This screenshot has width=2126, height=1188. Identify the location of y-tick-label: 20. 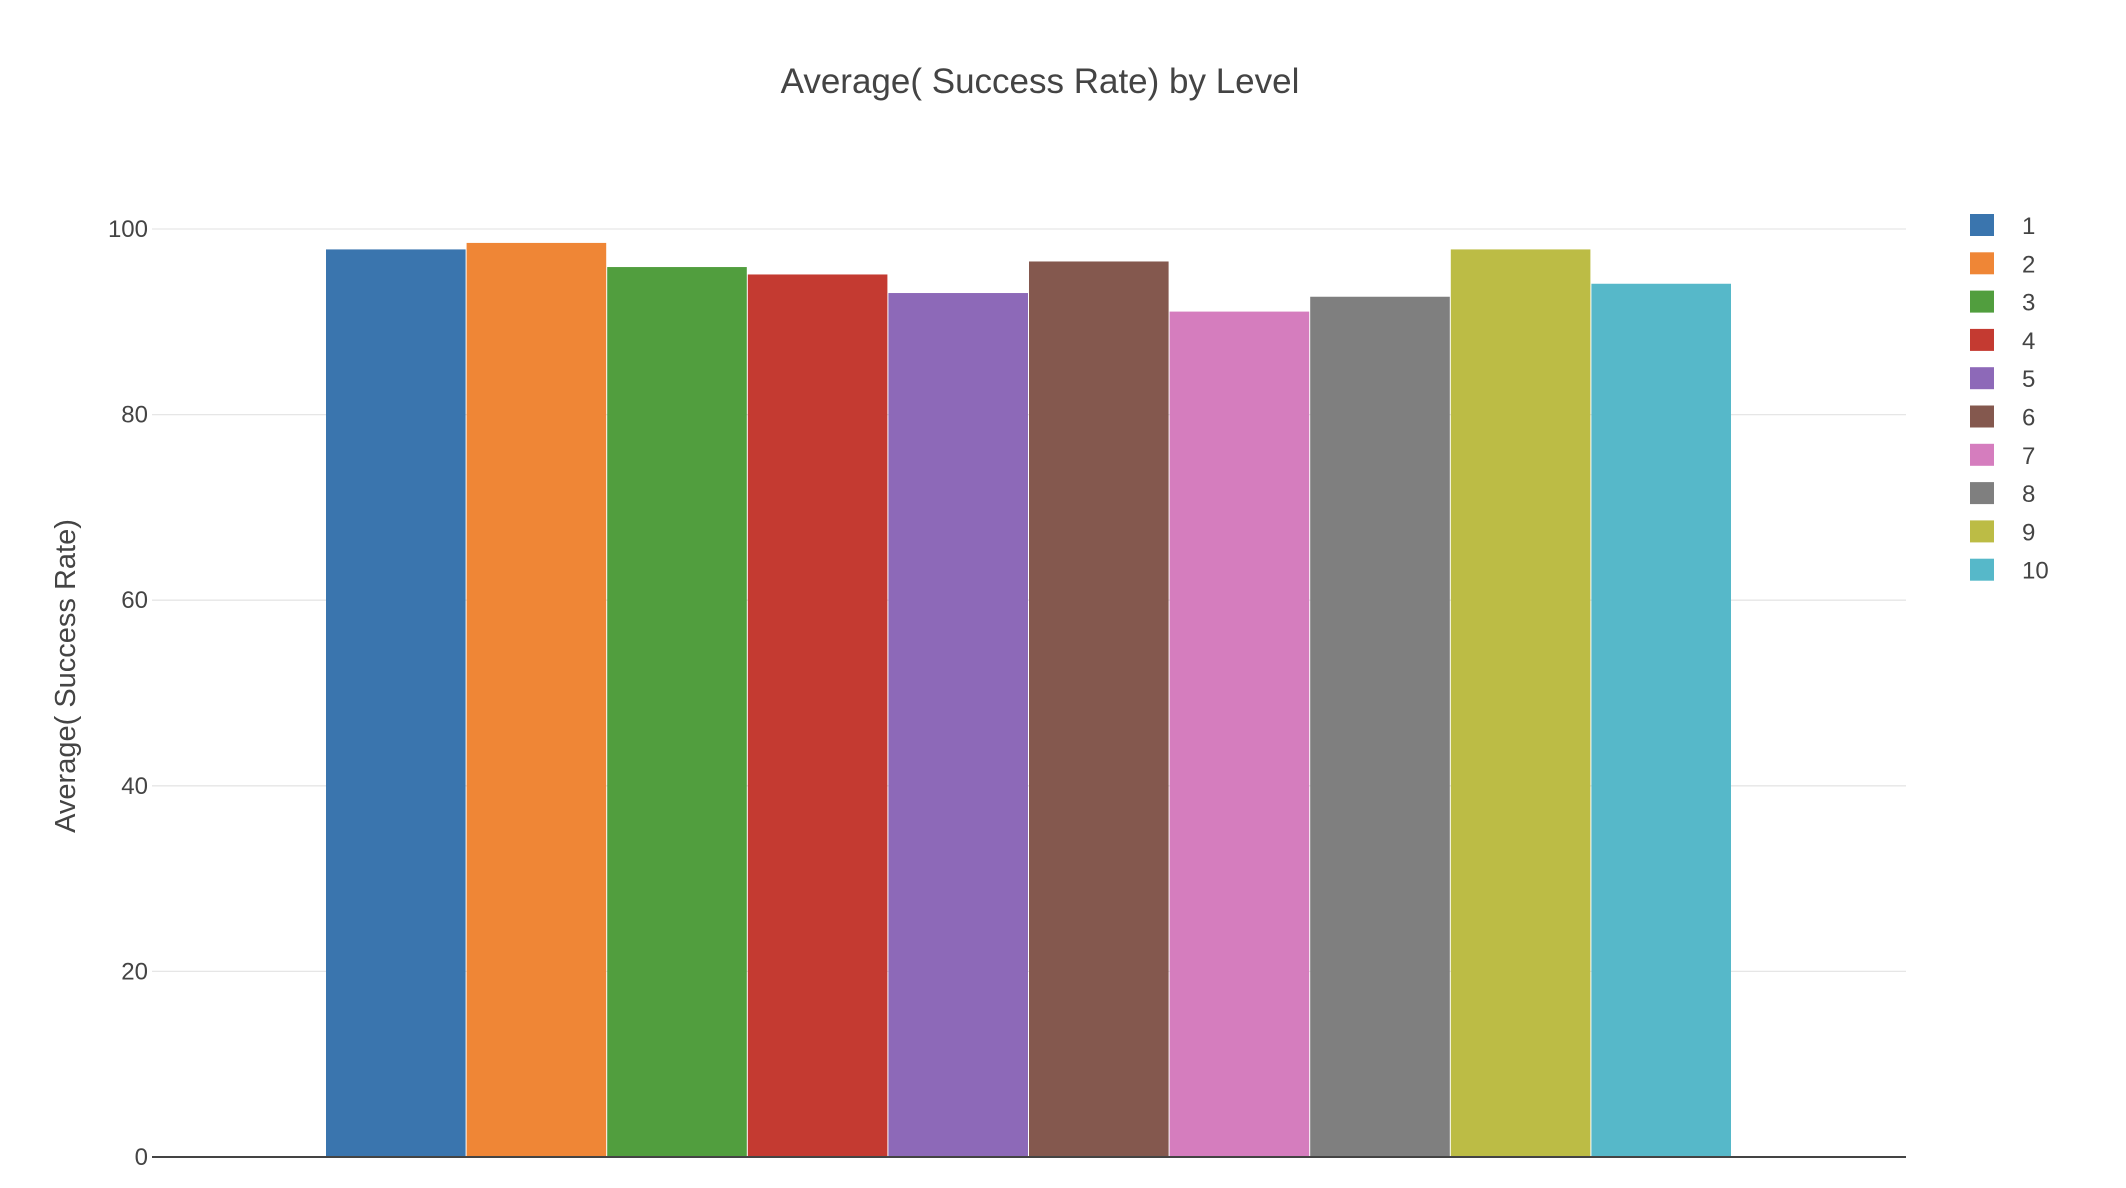
(134, 971).